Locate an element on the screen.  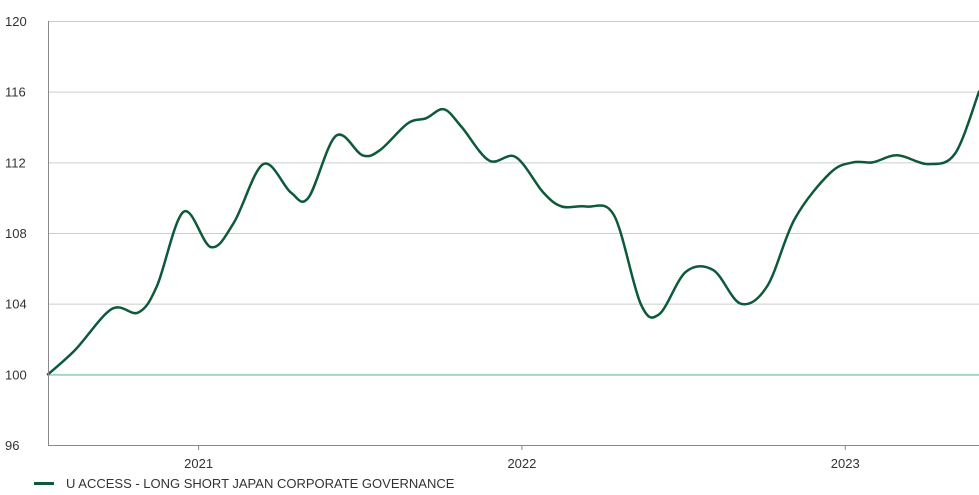
y-tick-label: 116 is located at coordinates (15, 92).